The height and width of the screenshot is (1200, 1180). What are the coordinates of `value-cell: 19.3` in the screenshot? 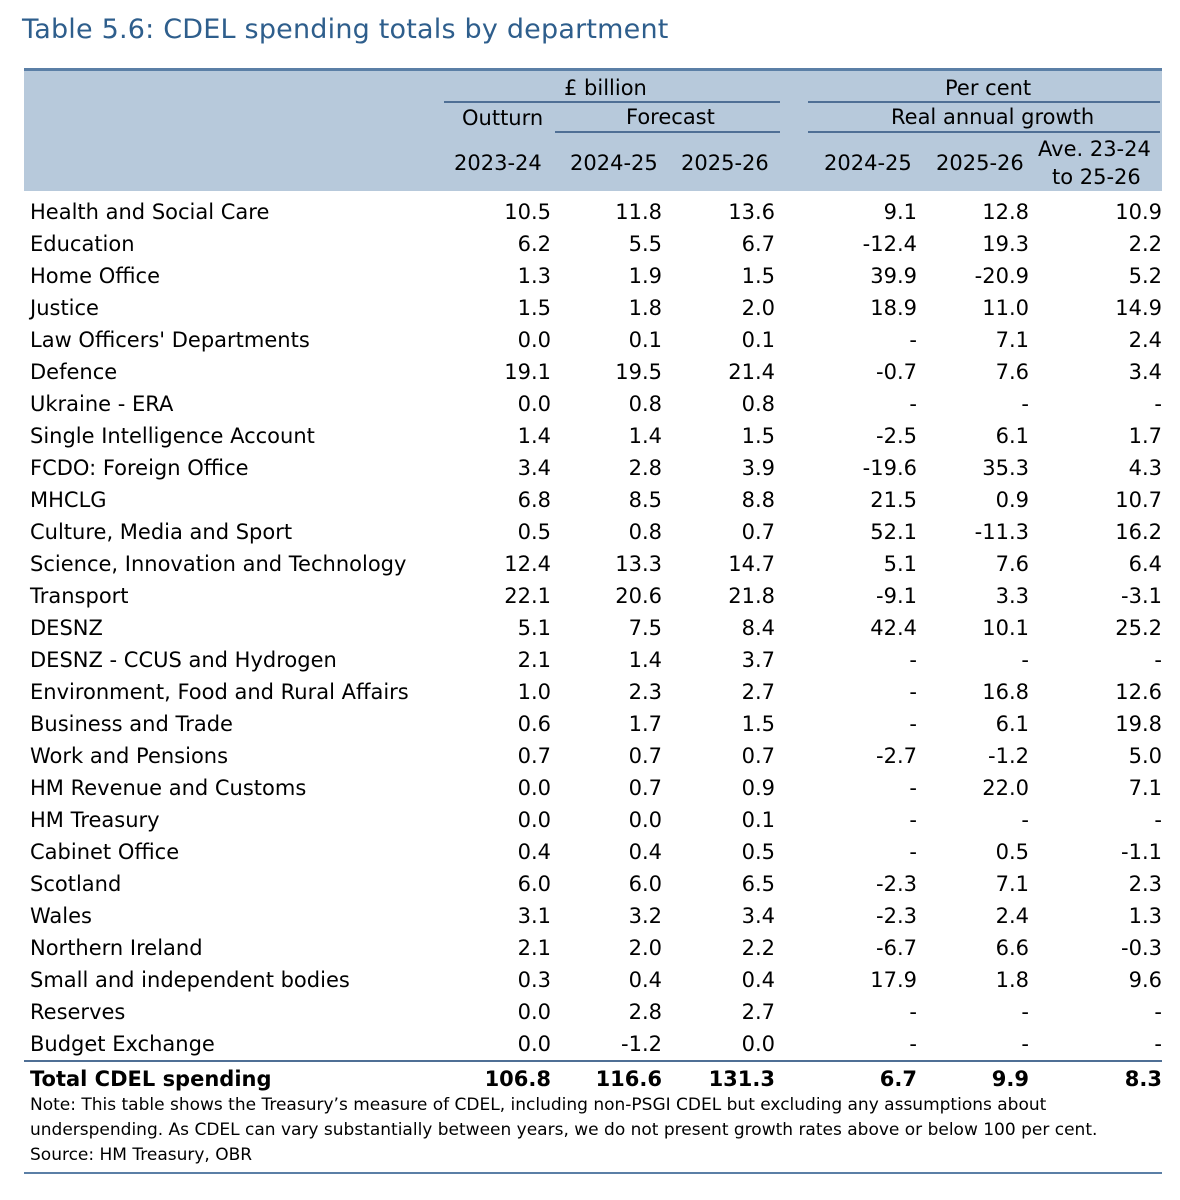 It's located at (1005, 244).